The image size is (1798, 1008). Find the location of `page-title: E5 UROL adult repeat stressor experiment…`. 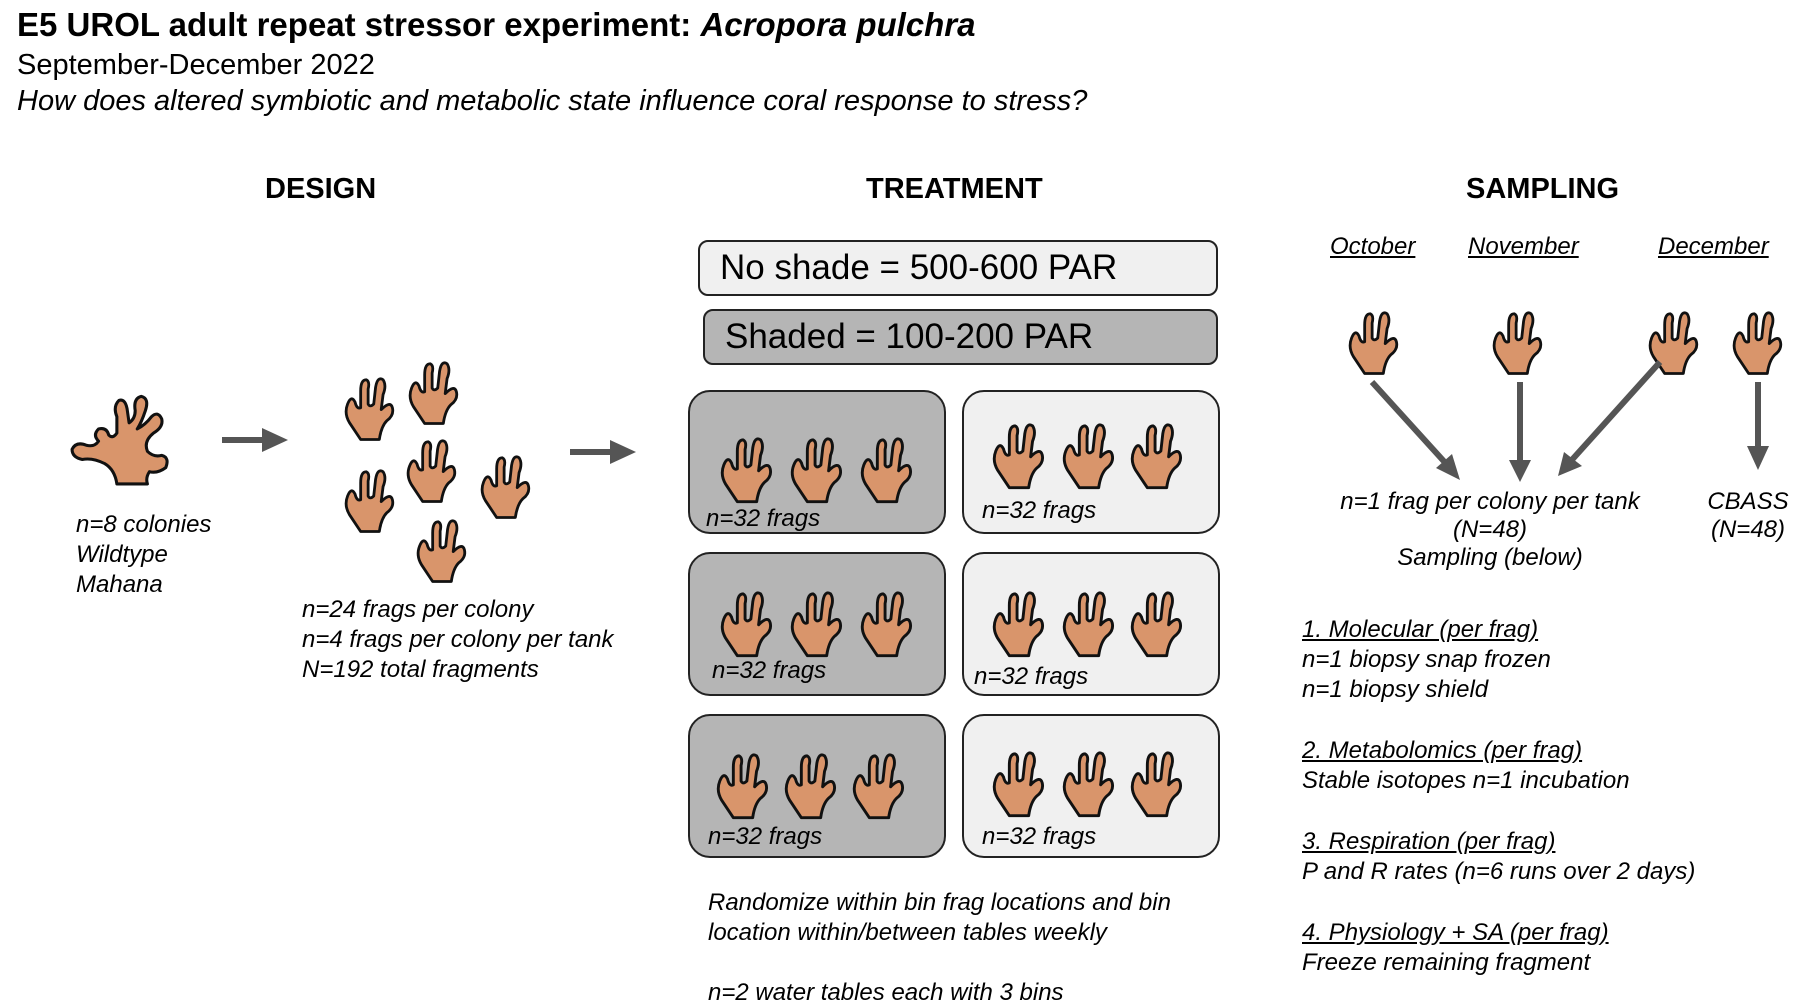

page-title: E5 UROL adult repeat stressor experiment… is located at coordinates (496, 24).